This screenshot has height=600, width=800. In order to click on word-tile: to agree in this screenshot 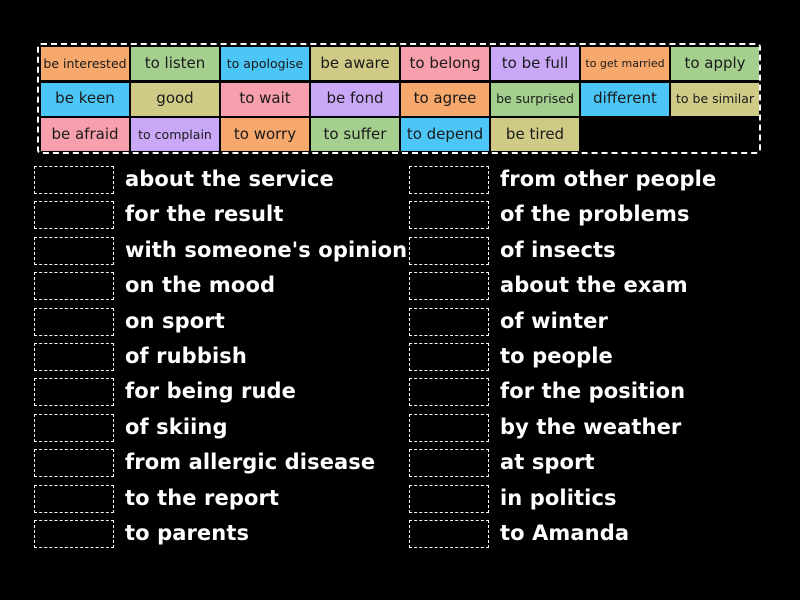, I will do `click(445, 99)`.